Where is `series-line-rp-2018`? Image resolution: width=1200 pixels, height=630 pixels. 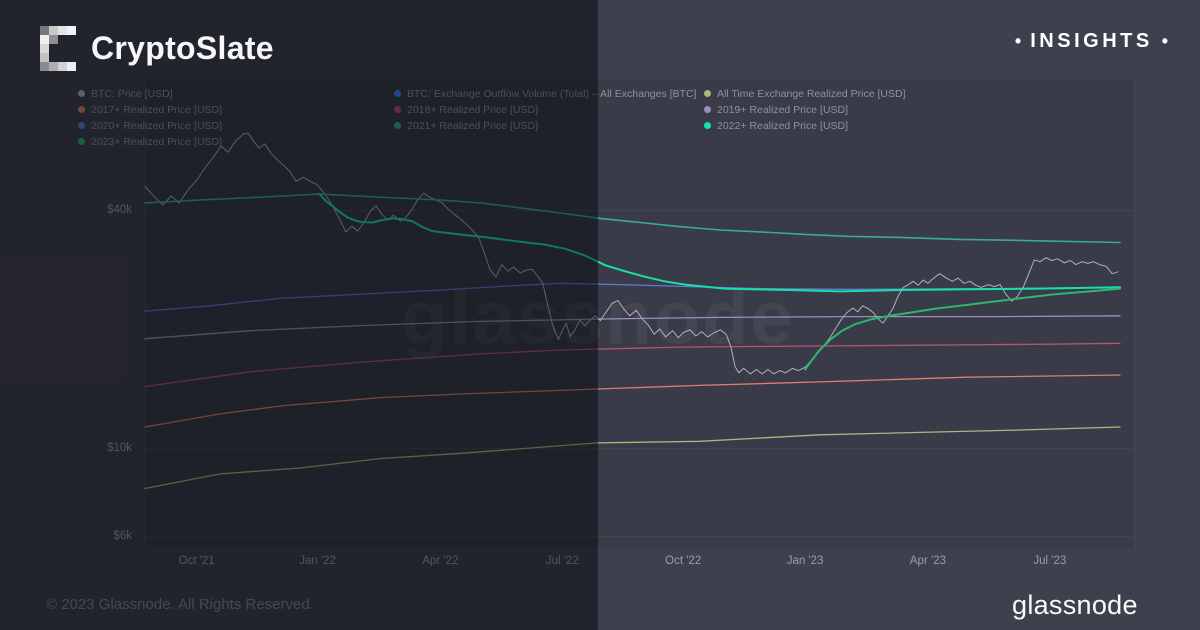 series-line-rp-2018 is located at coordinates (632, 365).